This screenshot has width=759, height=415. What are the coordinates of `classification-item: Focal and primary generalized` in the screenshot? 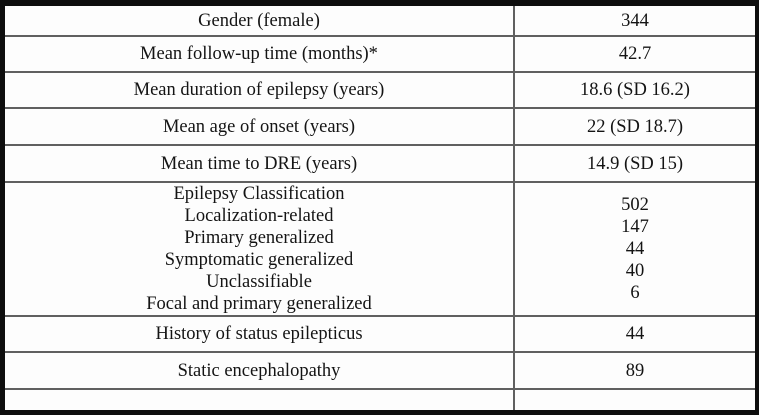 It's located at (259, 304).